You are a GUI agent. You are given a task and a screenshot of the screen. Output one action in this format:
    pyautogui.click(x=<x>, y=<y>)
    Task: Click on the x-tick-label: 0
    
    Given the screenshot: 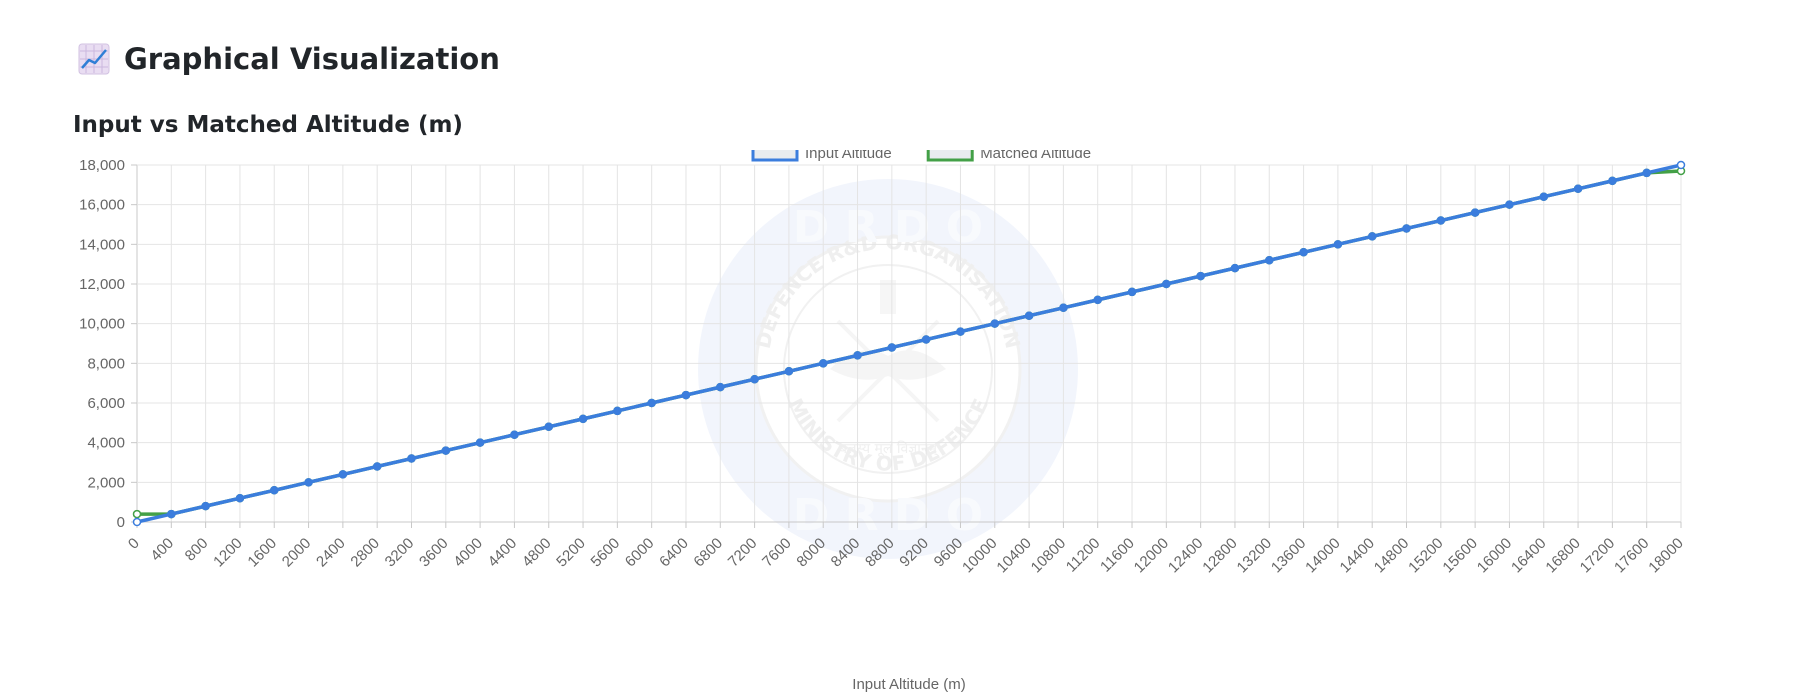 What is the action you would take?
    pyautogui.click(x=134, y=544)
    